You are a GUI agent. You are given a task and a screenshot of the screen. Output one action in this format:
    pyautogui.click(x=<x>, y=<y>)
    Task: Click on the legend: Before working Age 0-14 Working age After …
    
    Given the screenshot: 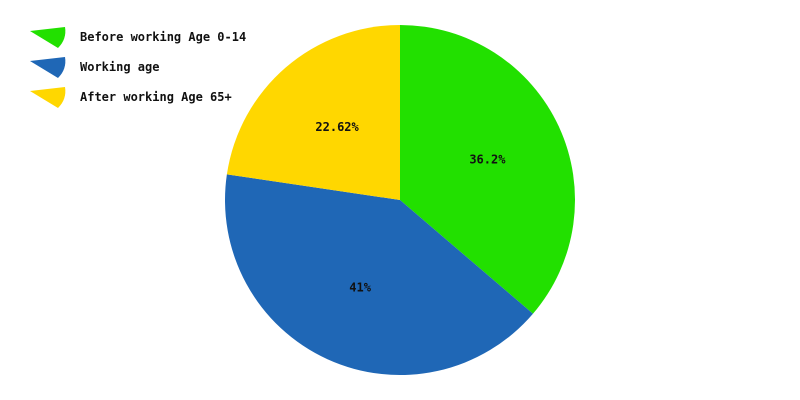 What is the action you would take?
    pyautogui.click(x=138, y=67)
    